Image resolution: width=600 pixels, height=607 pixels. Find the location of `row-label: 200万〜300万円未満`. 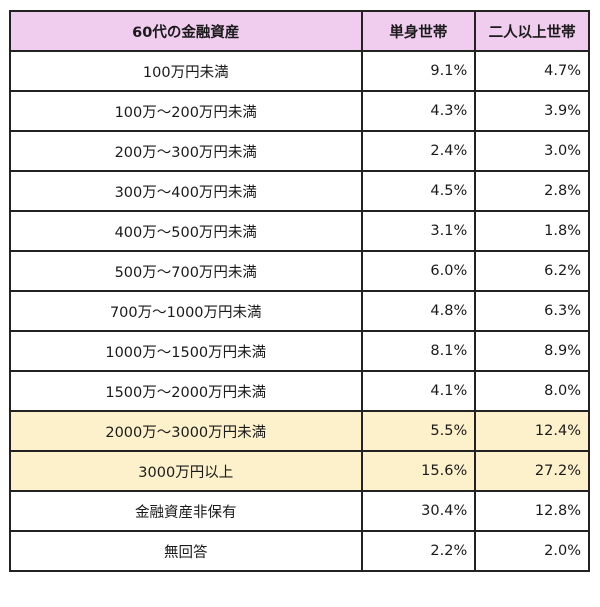

row-label: 200万〜300万円未満 is located at coordinates (186, 151).